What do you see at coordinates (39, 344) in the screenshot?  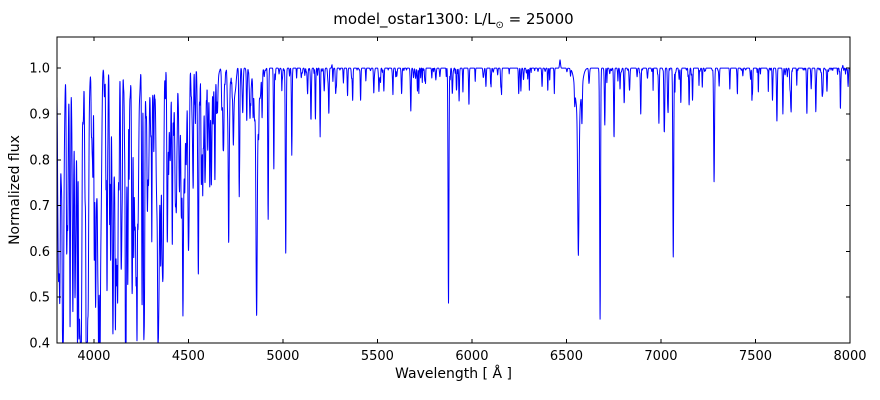 I see `y-tick-label: 0.4` at bounding box center [39, 344].